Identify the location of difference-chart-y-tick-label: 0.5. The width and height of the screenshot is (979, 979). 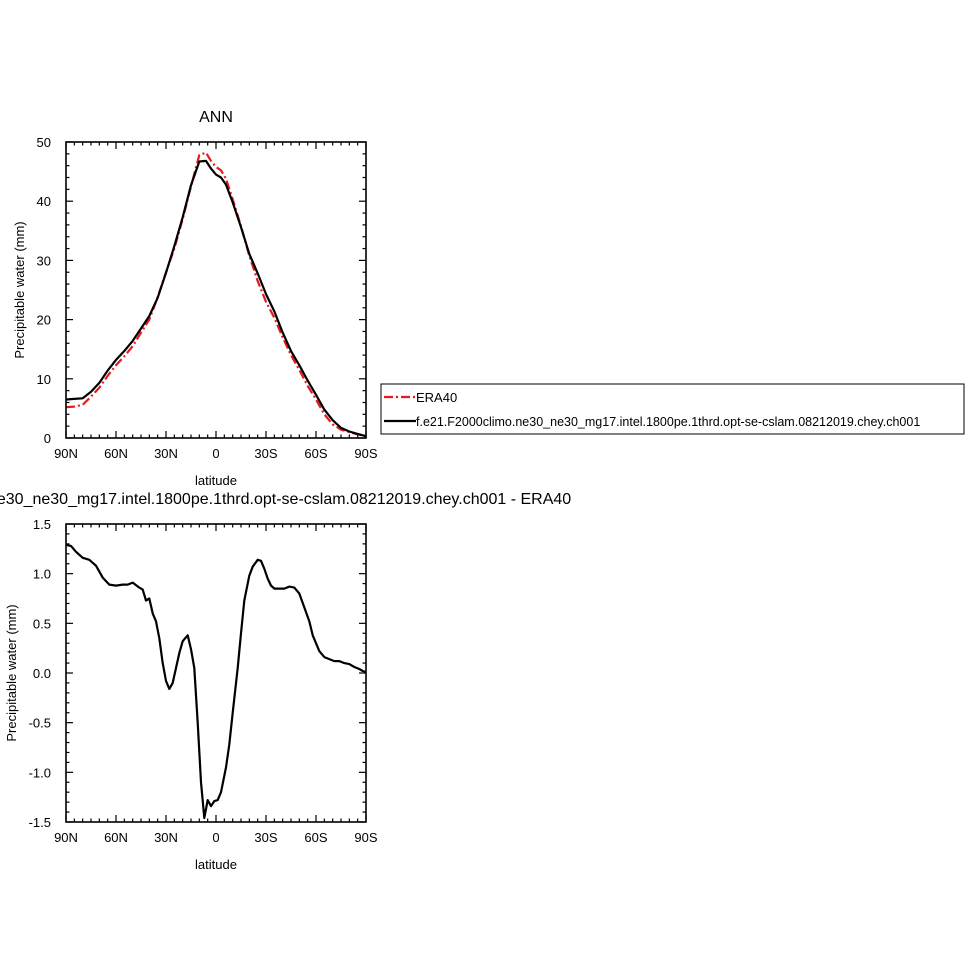
(42, 623).